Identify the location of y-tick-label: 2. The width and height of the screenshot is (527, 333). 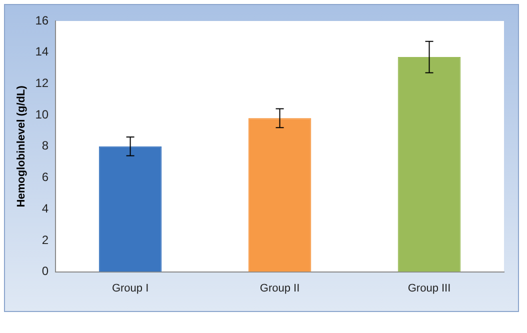
(45, 239).